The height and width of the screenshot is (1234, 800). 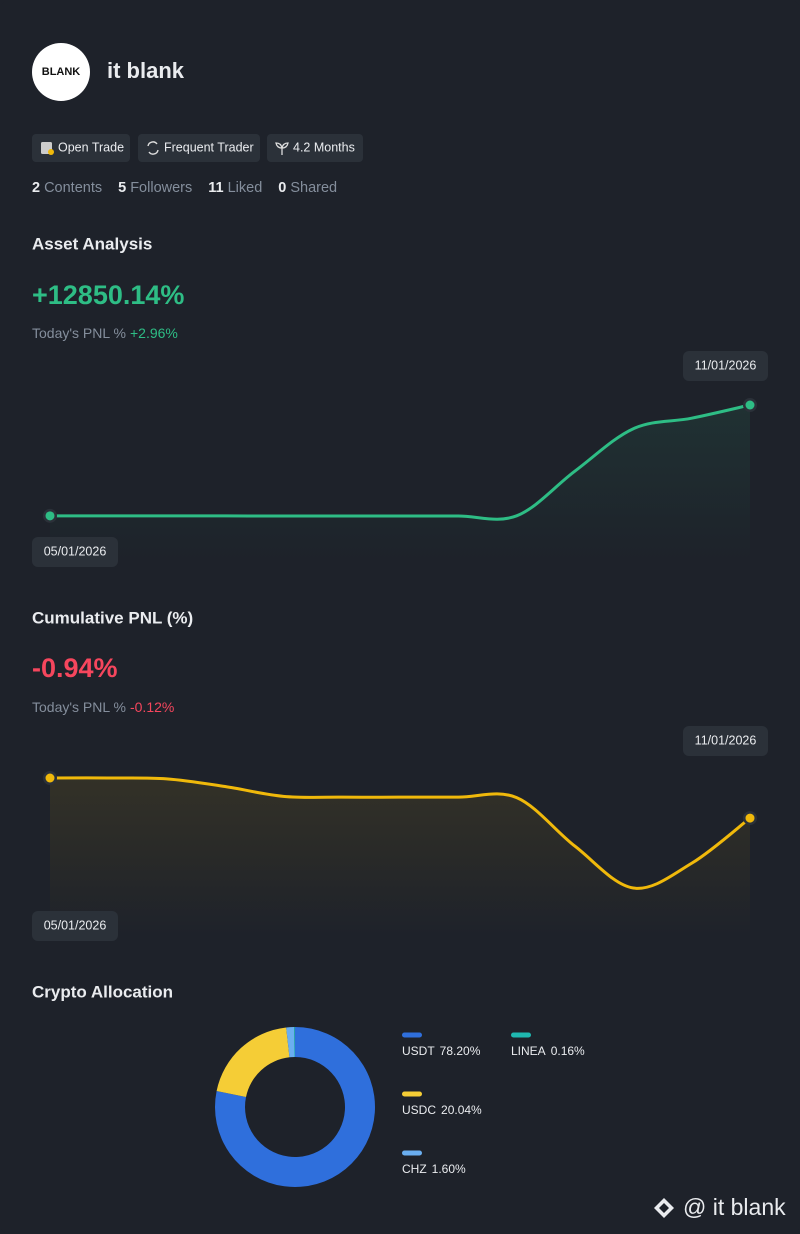 I want to click on section-title: Cumulative PNL (%), so click(x=112, y=617).